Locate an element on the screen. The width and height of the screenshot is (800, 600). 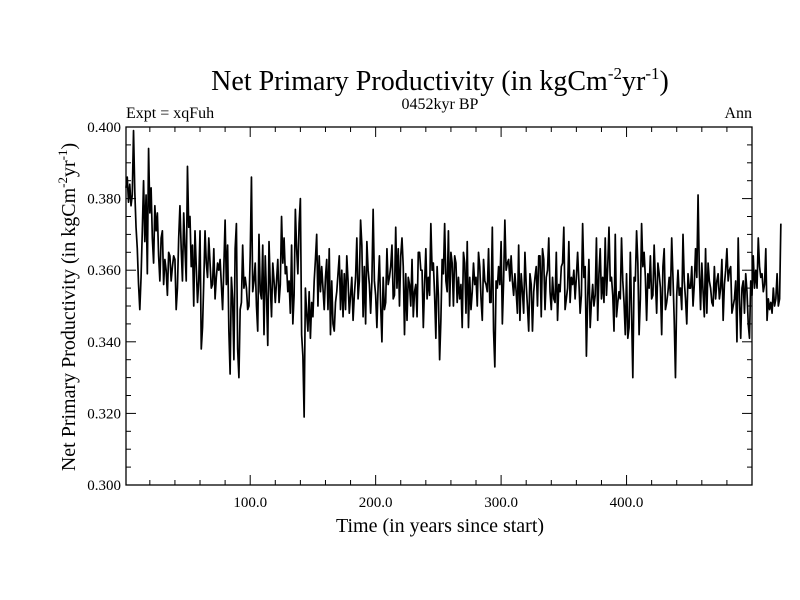
experiment-label: Expt = xqFuh is located at coordinates (170, 113).